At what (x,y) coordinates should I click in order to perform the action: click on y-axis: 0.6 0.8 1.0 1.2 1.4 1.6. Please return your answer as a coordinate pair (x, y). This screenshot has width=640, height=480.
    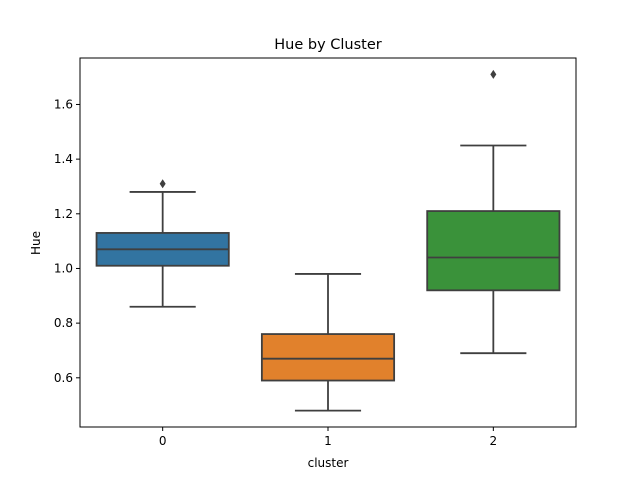
    Looking at the image, I should click on (67, 241).